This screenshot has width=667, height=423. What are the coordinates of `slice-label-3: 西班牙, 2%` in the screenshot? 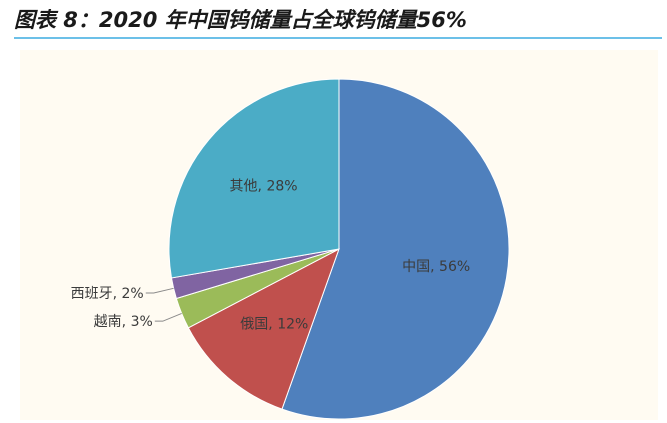 It's located at (107, 294).